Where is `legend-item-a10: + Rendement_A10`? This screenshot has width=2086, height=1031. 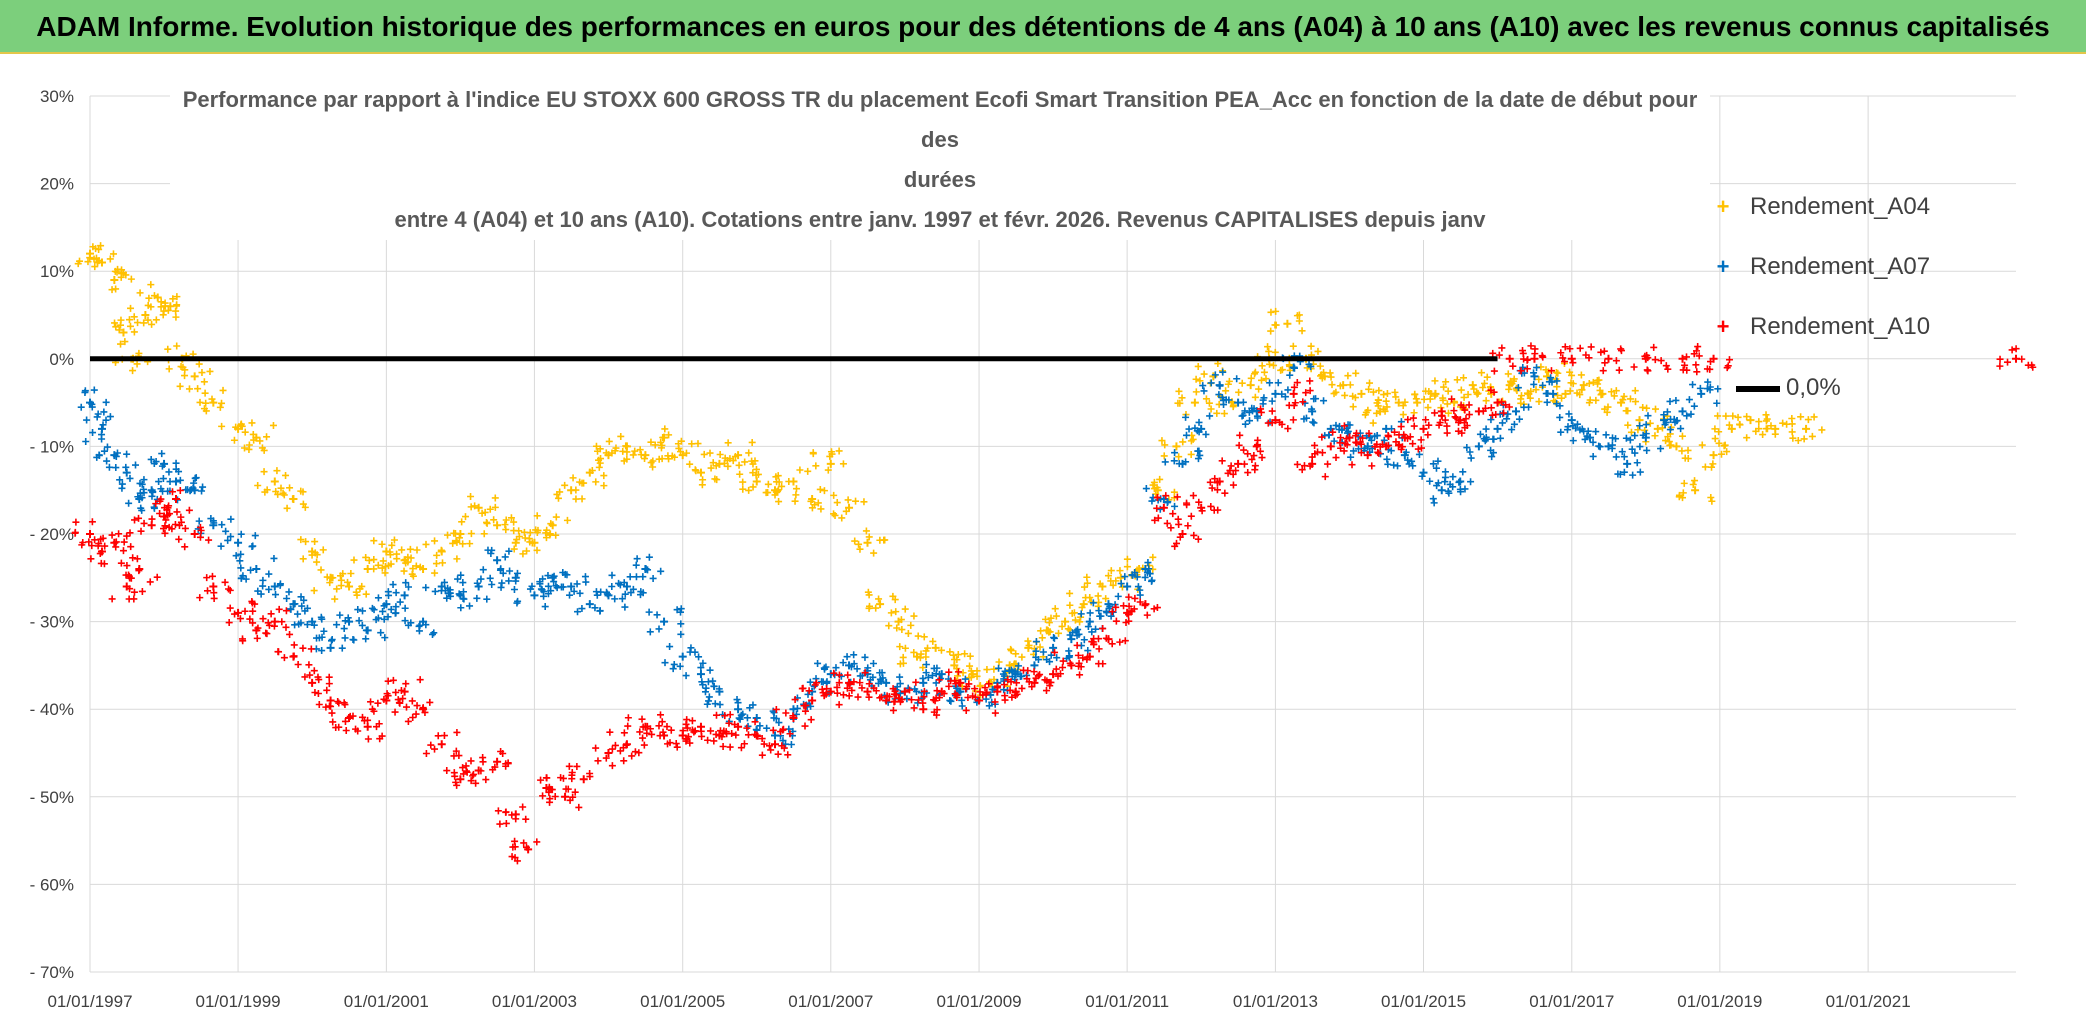 legend-item-a10: + Rendement_A10 is located at coordinates (1819, 327).